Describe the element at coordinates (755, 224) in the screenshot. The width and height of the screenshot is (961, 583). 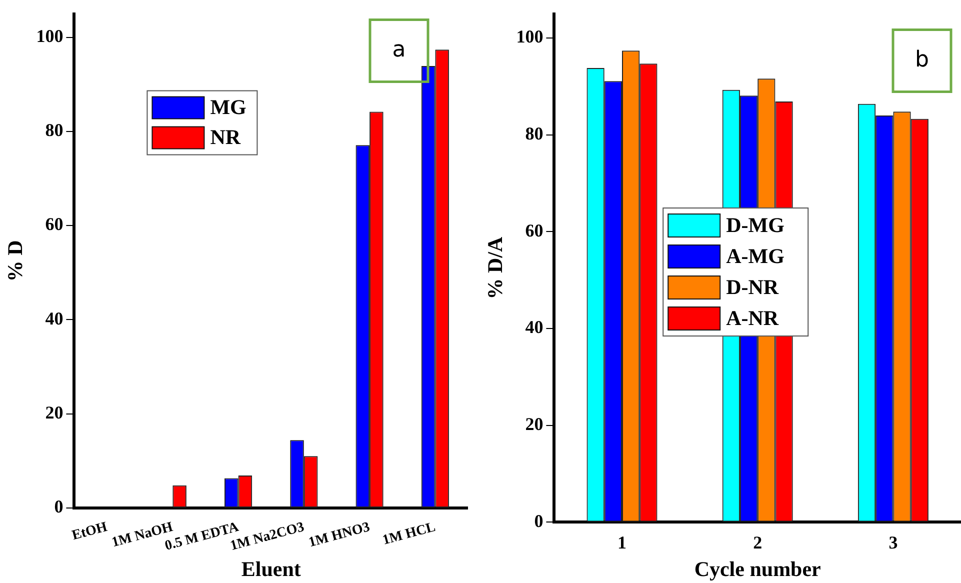
I see `legend-label: D-MG` at that location.